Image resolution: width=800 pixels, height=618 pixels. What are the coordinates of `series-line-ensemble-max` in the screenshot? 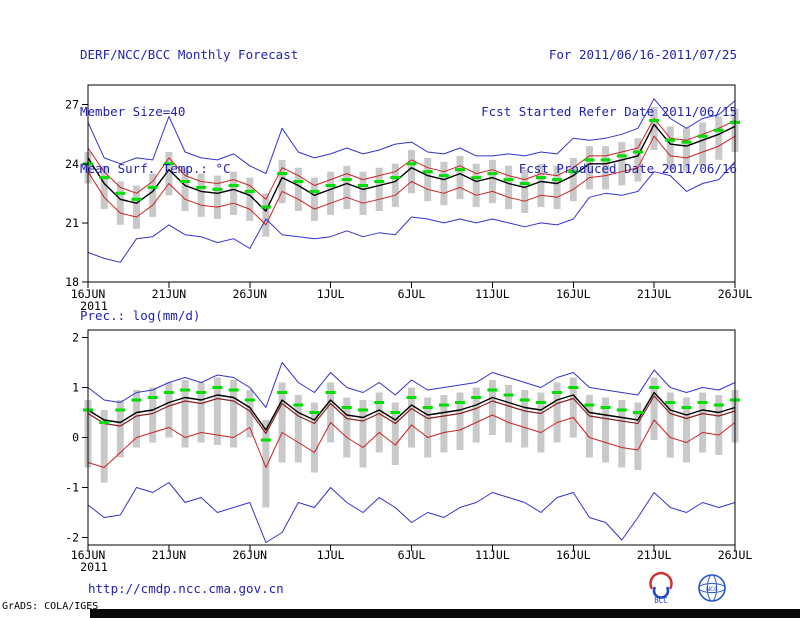 It's located at (411, 385).